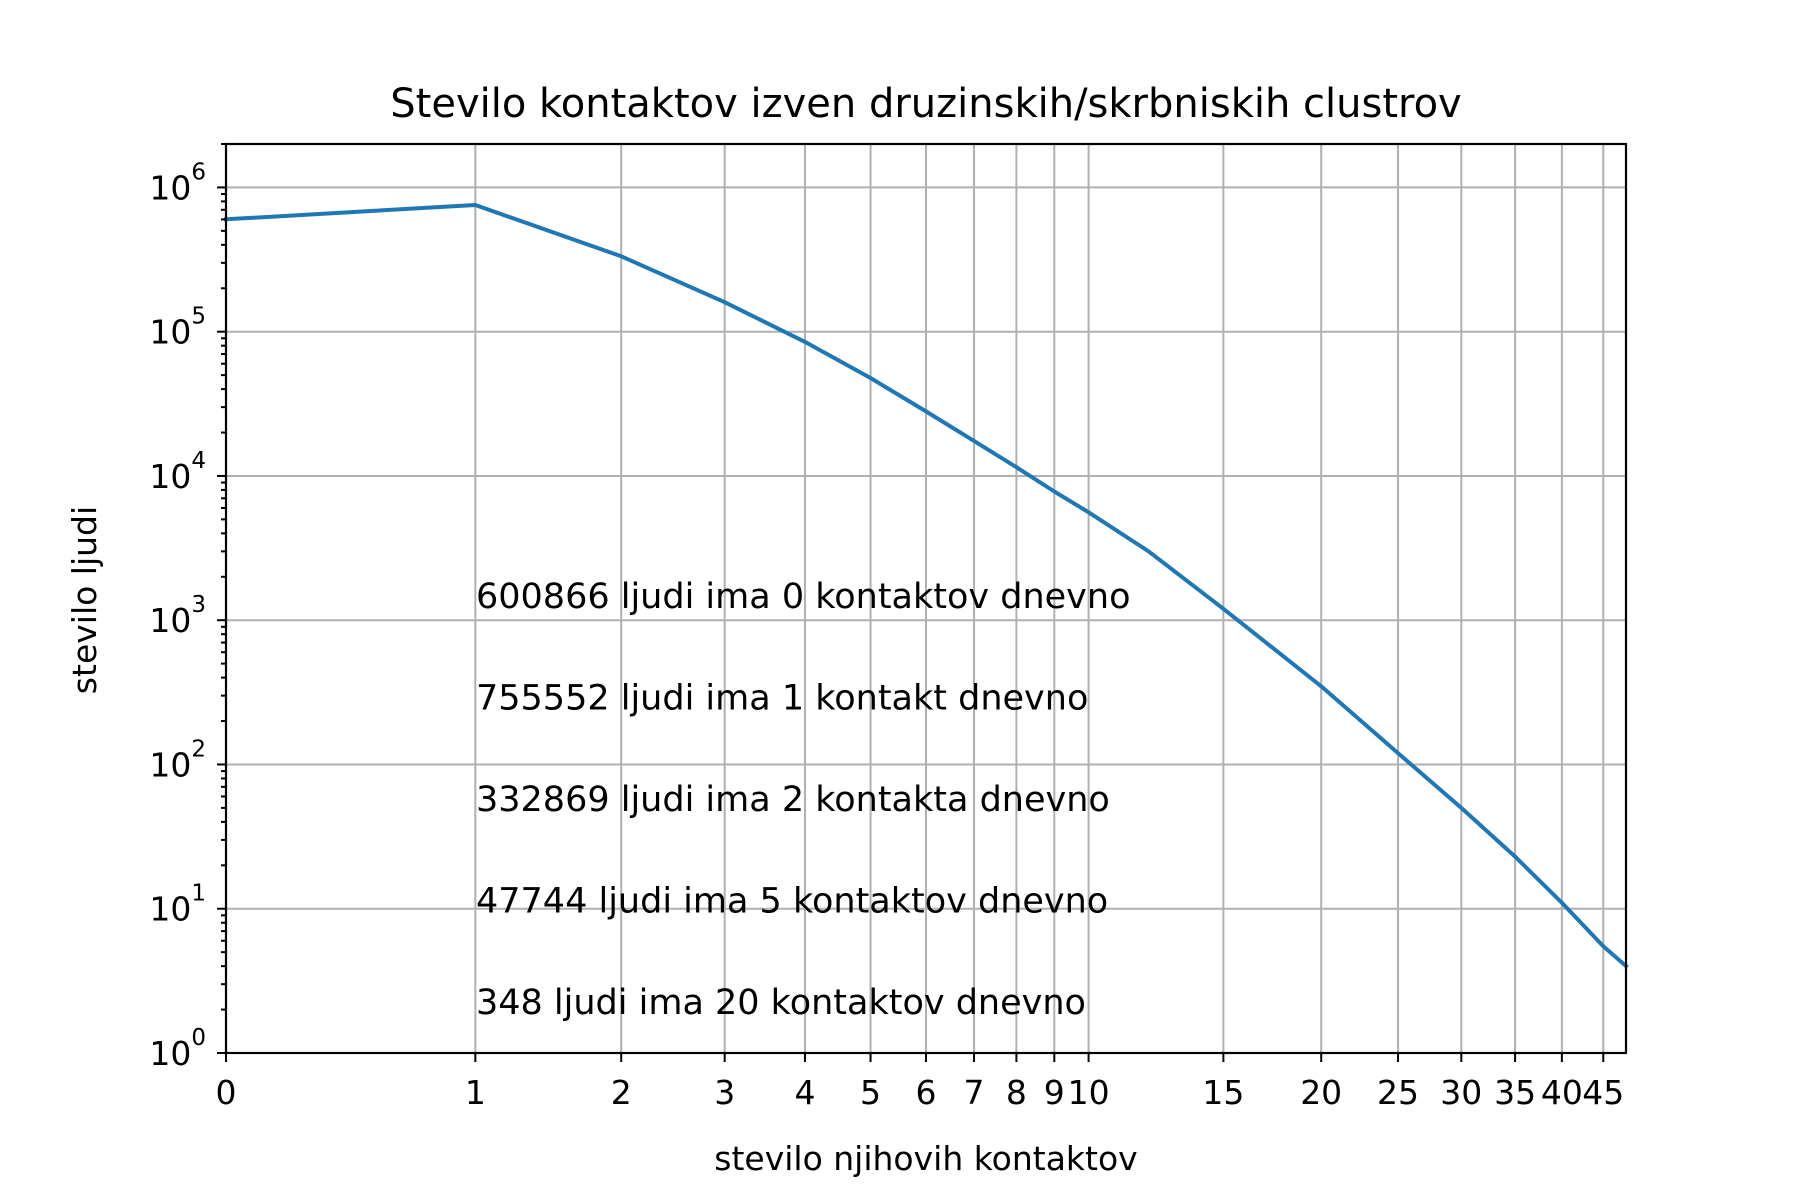 The width and height of the screenshot is (1800, 1200). I want to click on x-tick-label: 3, so click(724, 1092).